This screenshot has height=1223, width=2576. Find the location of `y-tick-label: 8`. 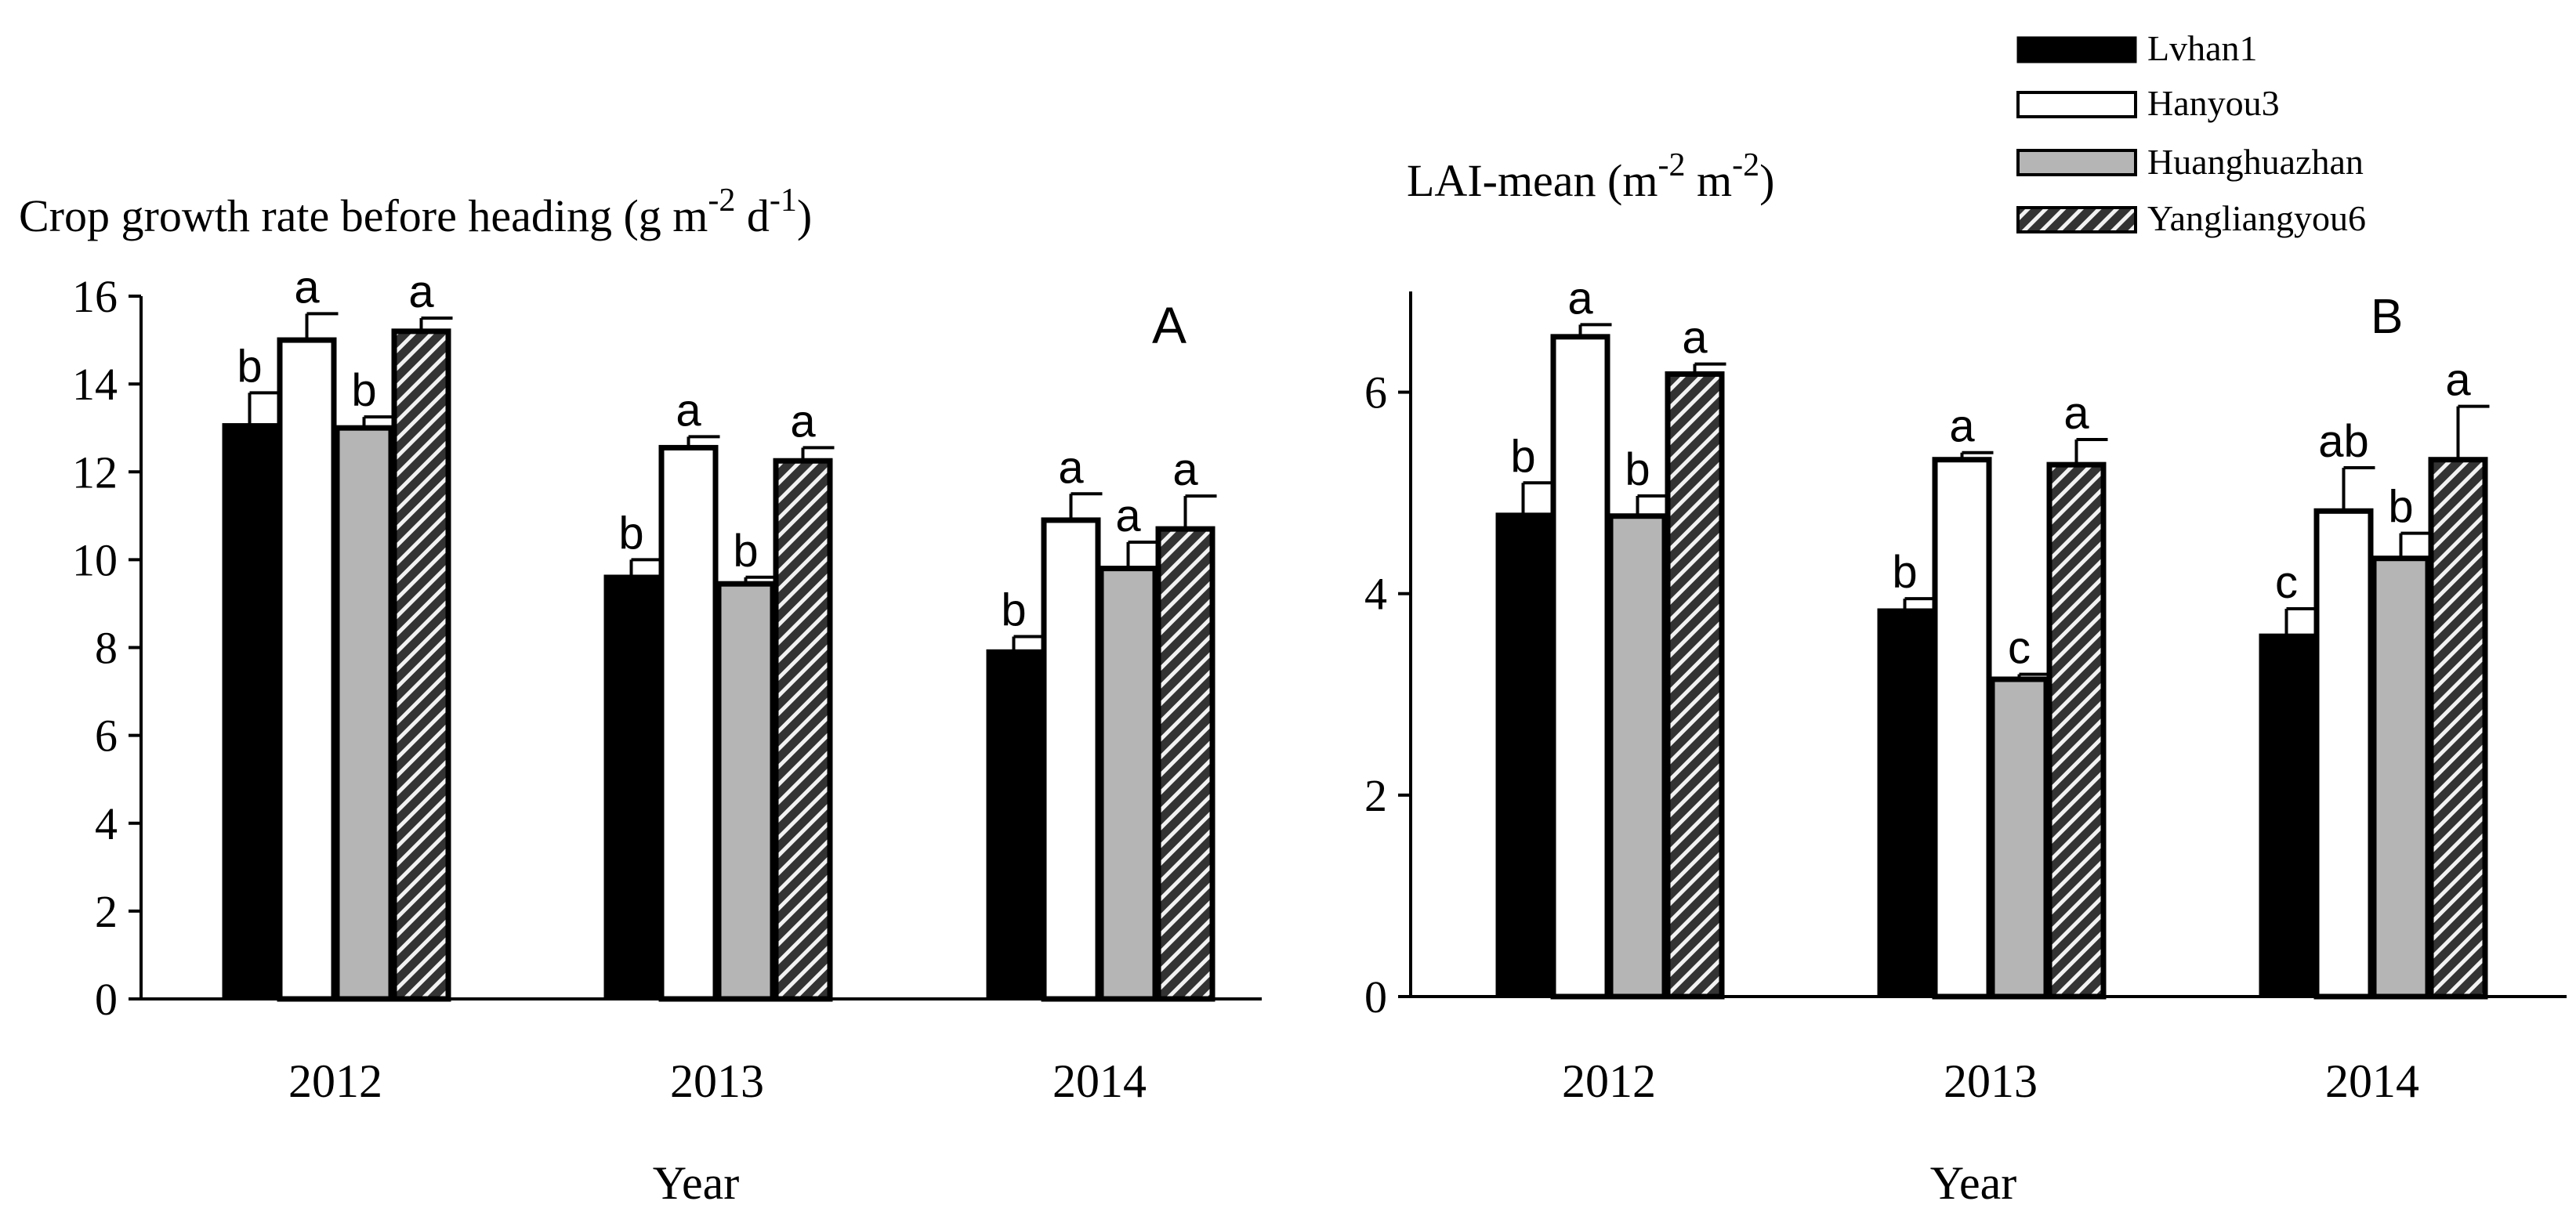

y-tick-label: 8 is located at coordinates (106, 648).